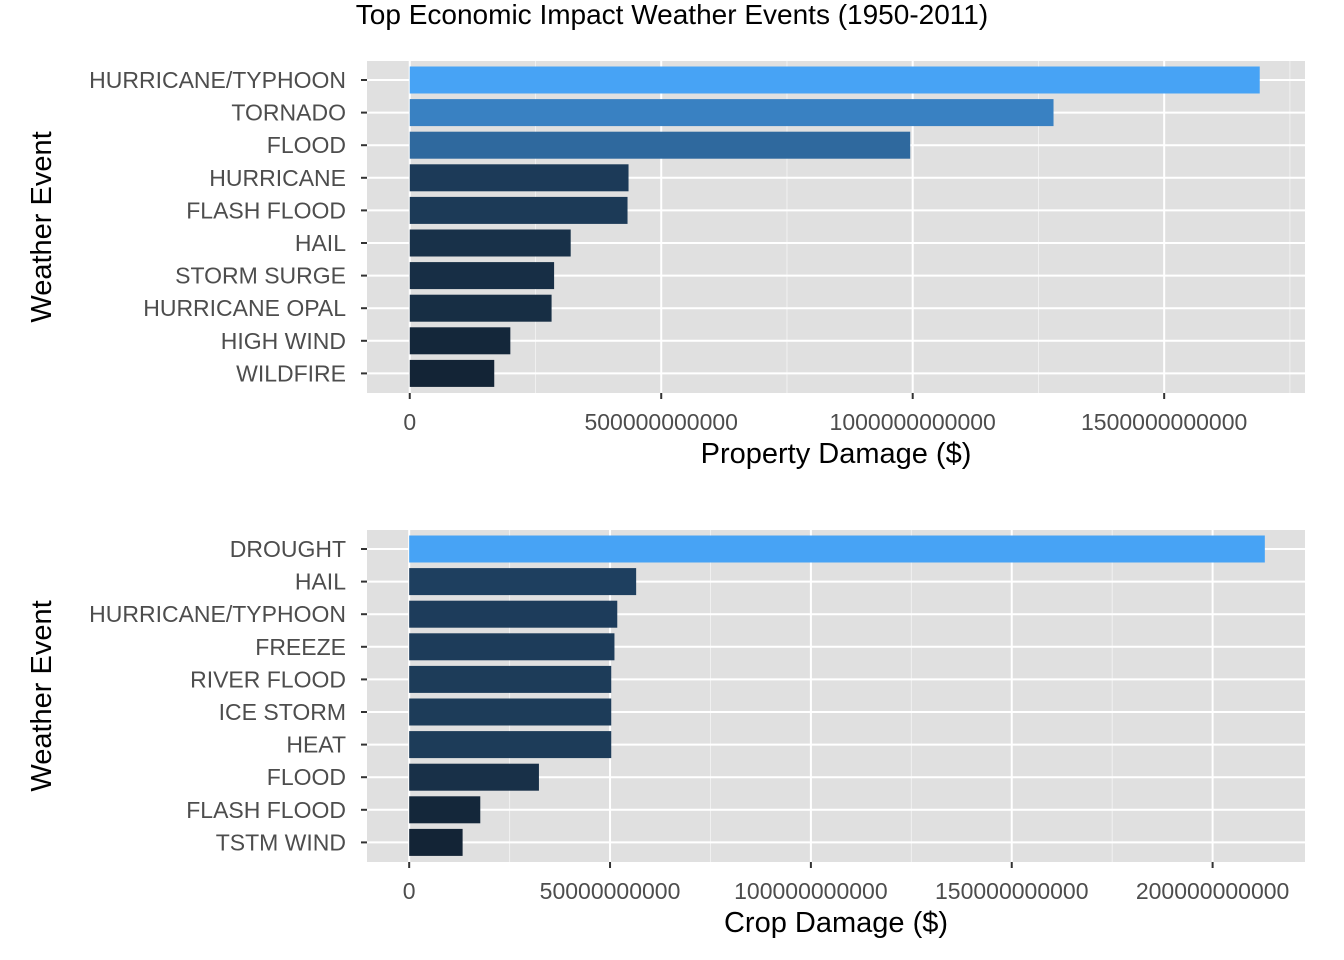 This screenshot has height=960, width=1344. What do you see at coordinates (834, 80) in the screenshot?
I see `property-bar-hurricane-typhoon` at bounding box center [834, 80].